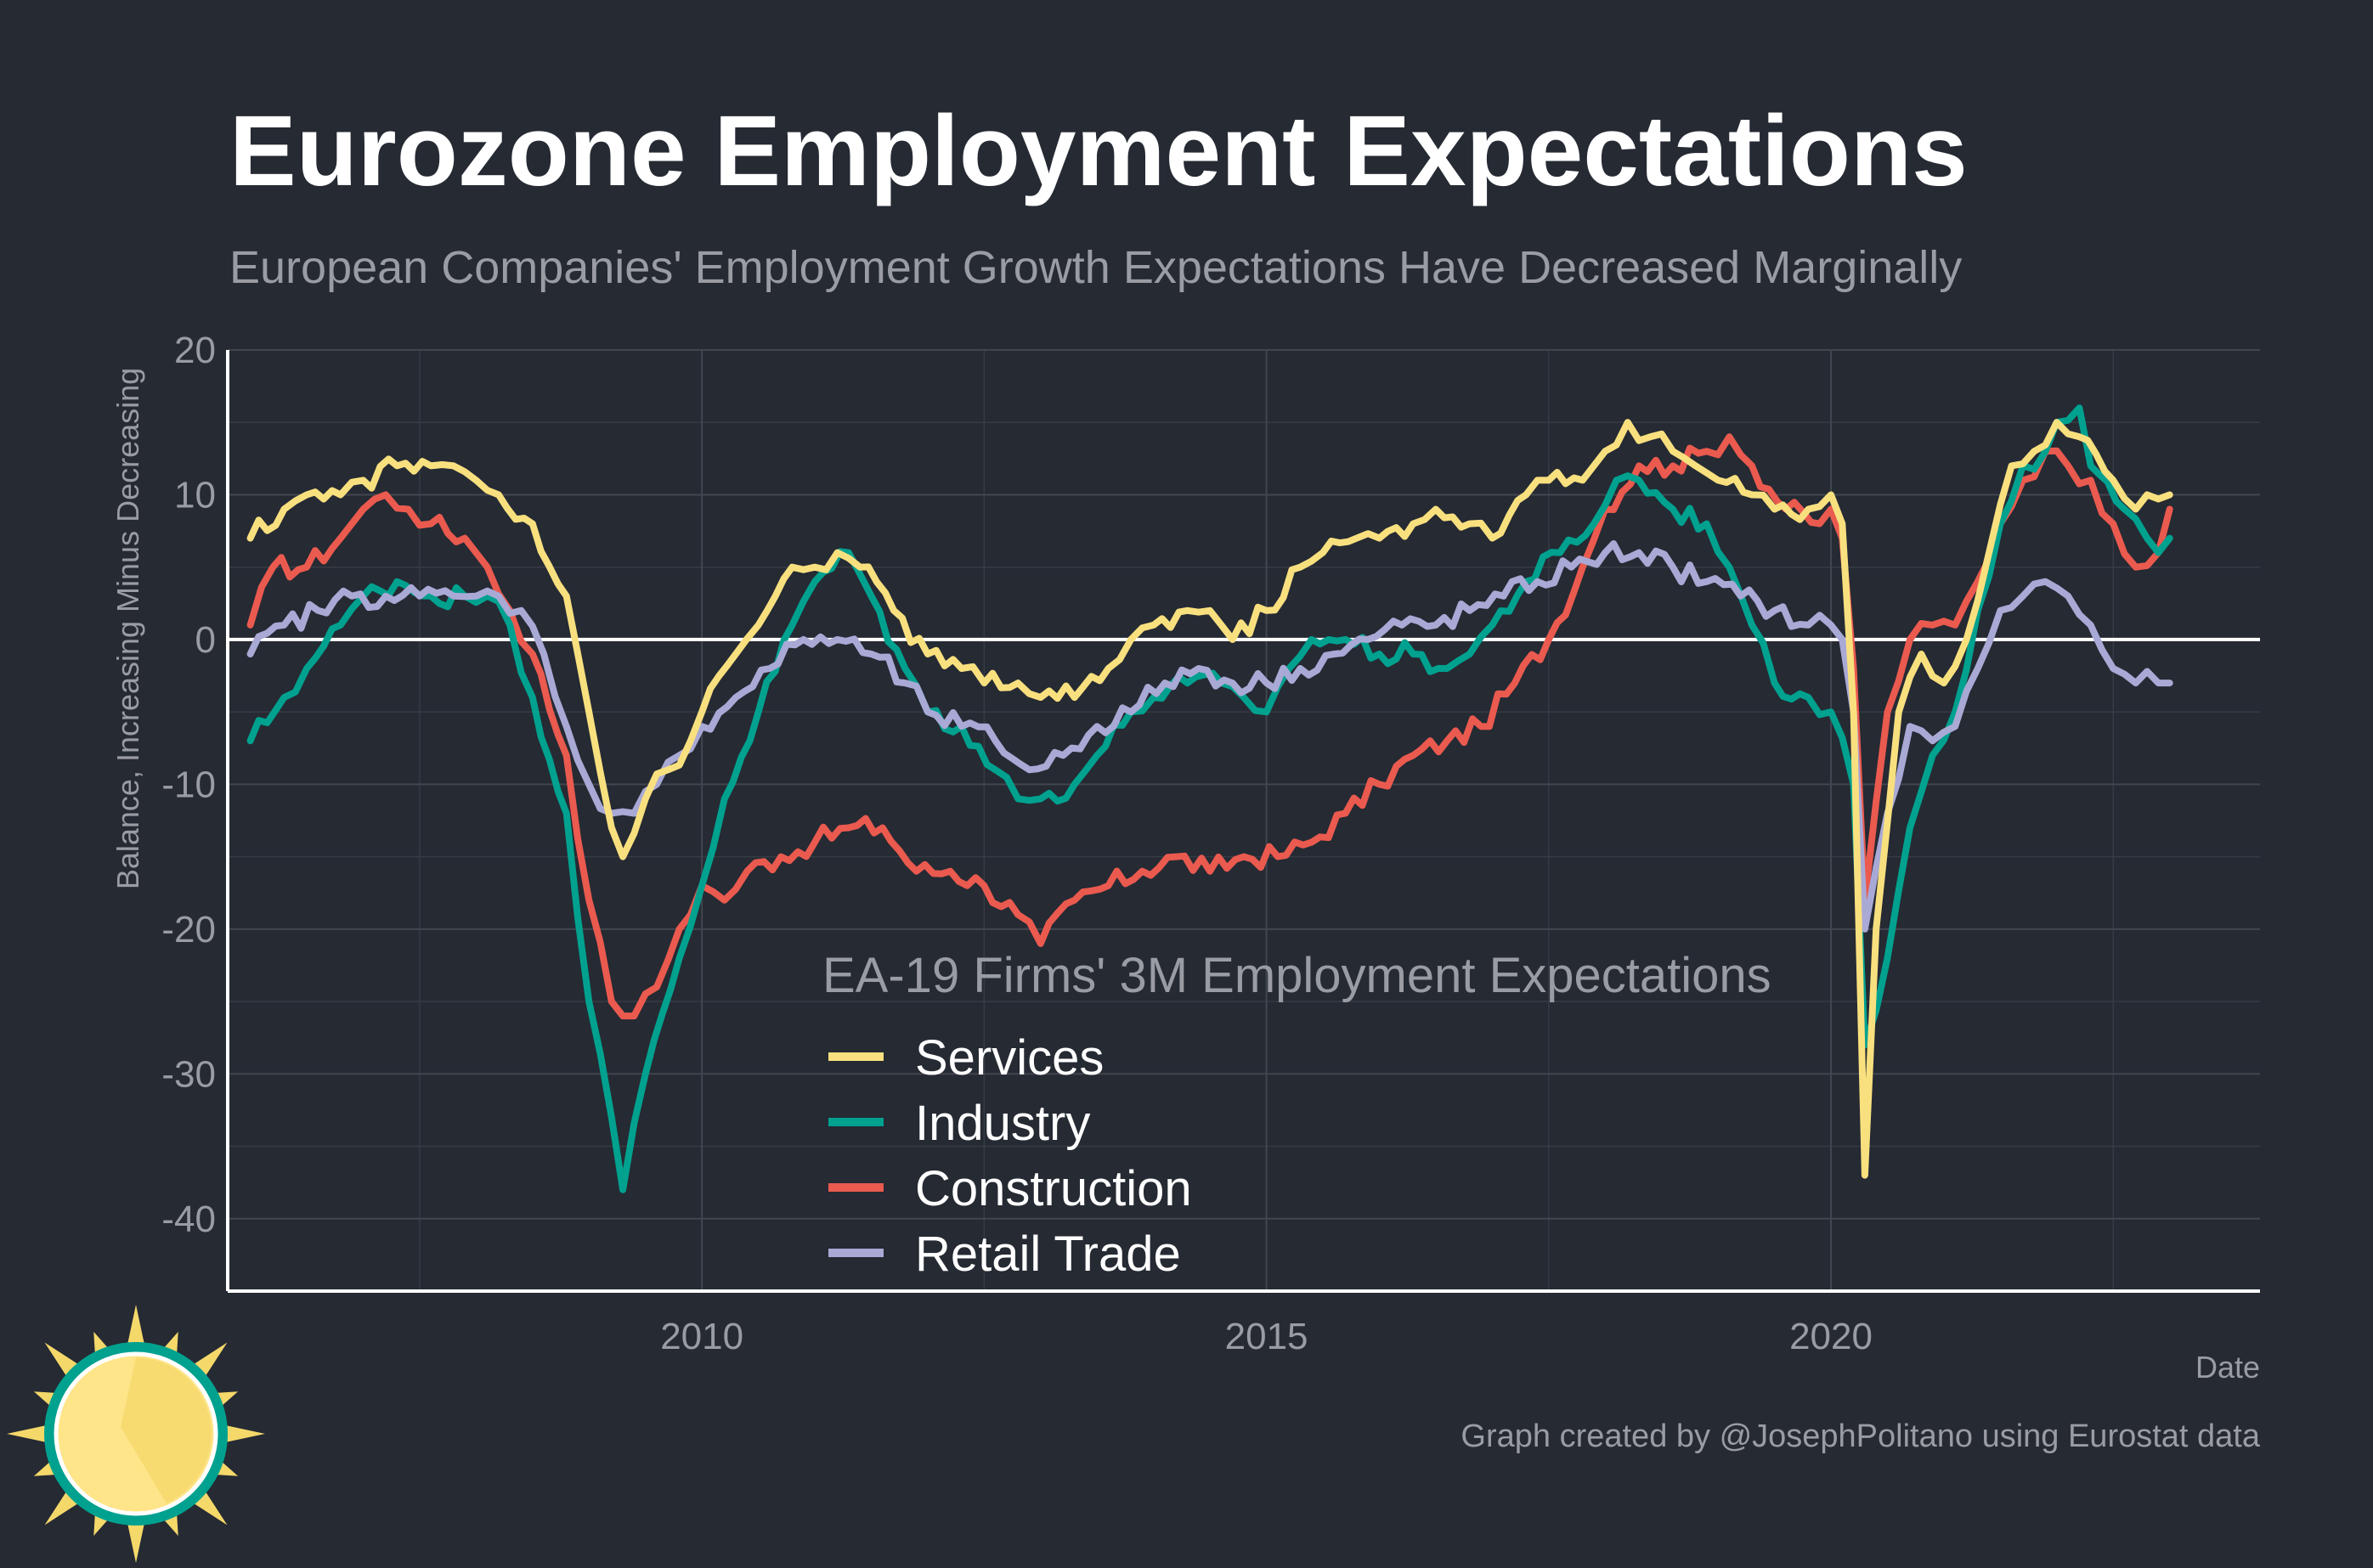 This screenshot has height=1568, width=2373. I want to click on sun-icon, so click(136, 1434).